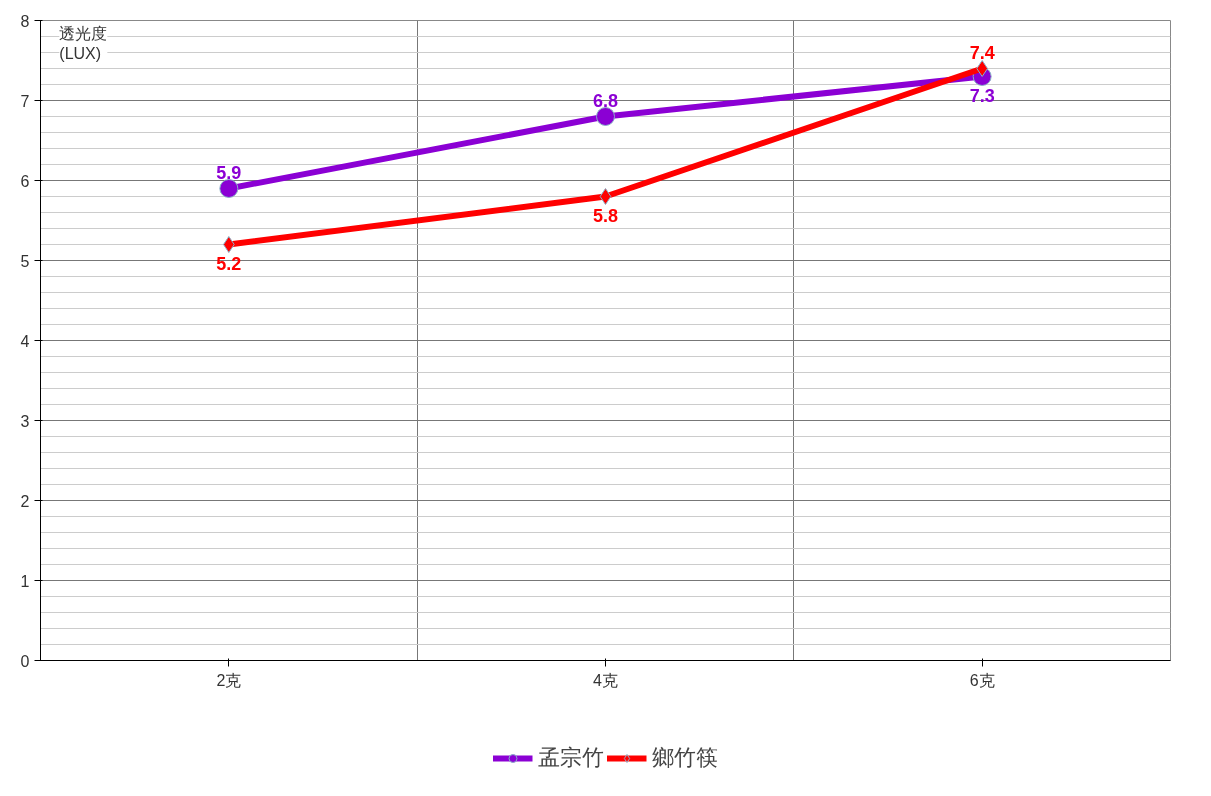 The width and height of the screenshot is (1211, 796). I want to click on y-tick-label: 2, so click(25, 501).